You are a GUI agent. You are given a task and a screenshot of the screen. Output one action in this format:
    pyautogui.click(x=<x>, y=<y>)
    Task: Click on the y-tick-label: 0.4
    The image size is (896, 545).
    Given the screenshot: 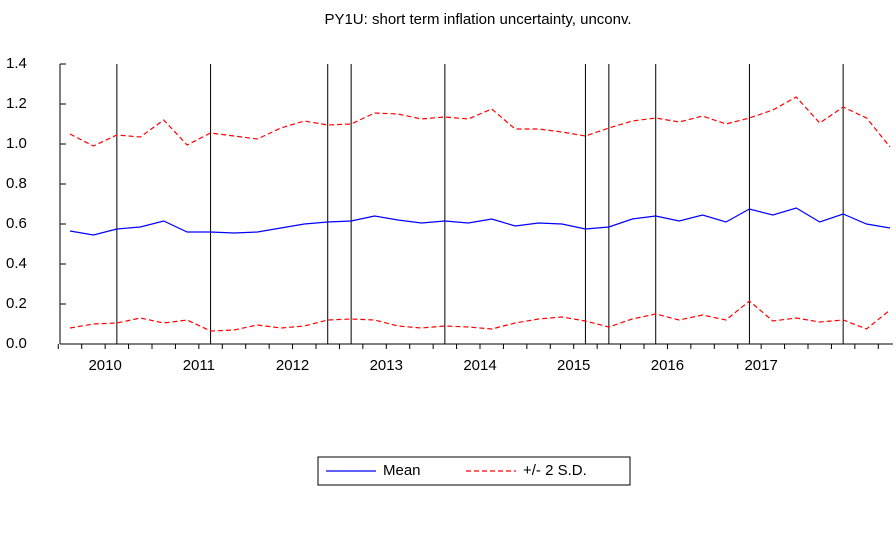 What is the action you would take?
    pyautogui.click(x=16, y=263)
    